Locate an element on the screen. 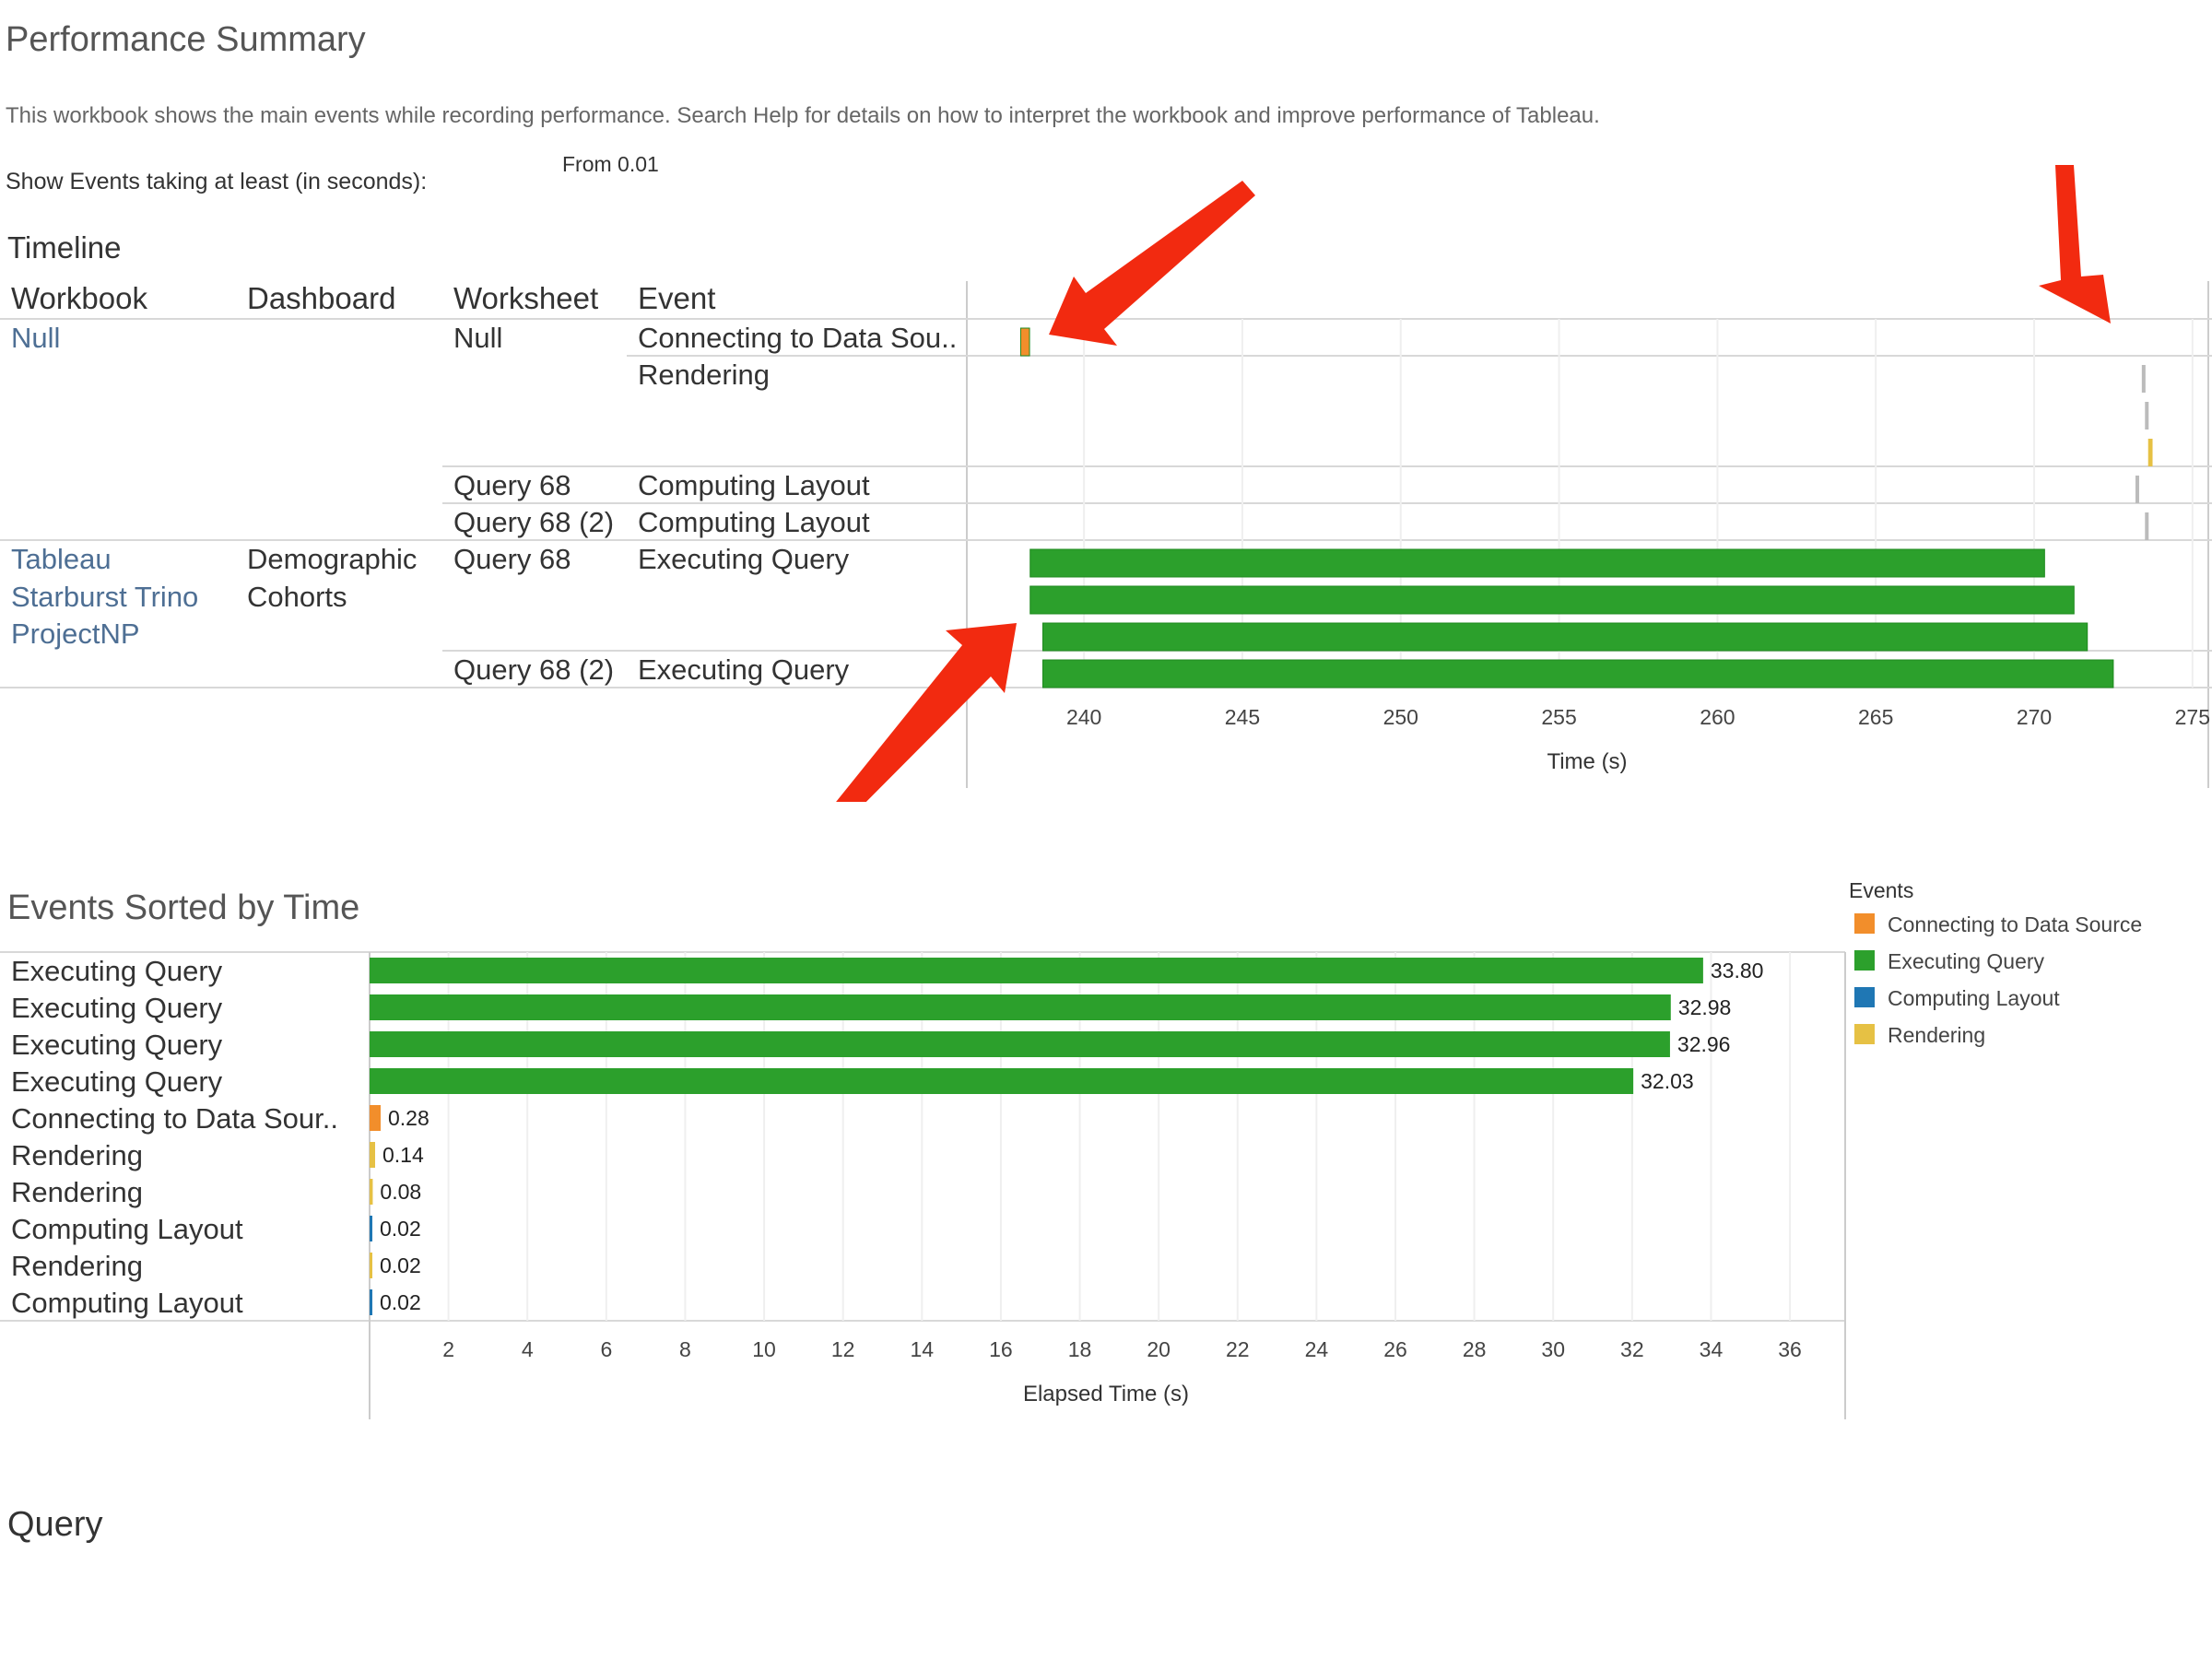 The image size is (2212, 1659). col-header-event: Event is located at coordinates (677, 298).